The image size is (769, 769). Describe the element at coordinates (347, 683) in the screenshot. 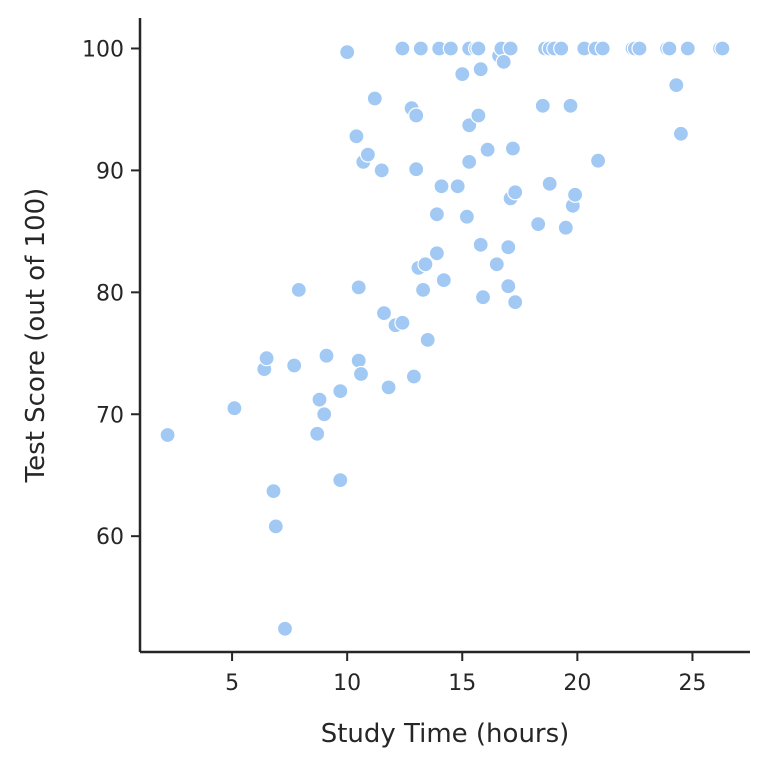

I see `x-tick-label: 10` at that location.